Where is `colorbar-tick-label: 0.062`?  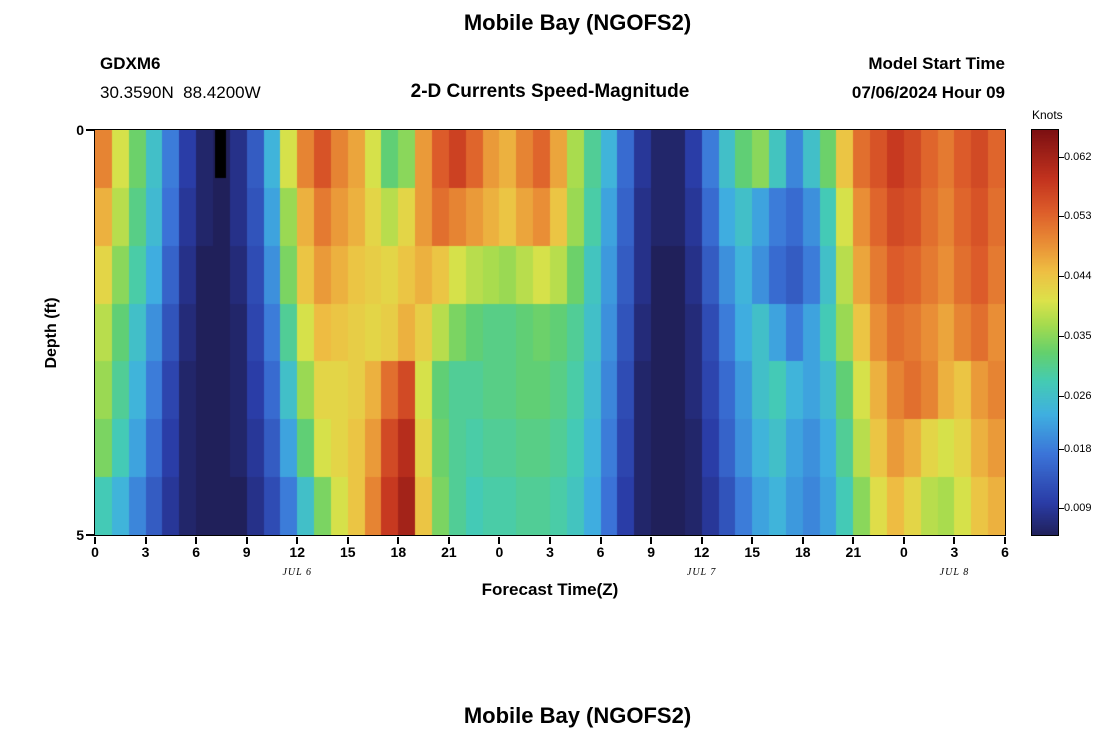 colorbar-tick-label: 0.062 is located at coordinates (1078, 156).